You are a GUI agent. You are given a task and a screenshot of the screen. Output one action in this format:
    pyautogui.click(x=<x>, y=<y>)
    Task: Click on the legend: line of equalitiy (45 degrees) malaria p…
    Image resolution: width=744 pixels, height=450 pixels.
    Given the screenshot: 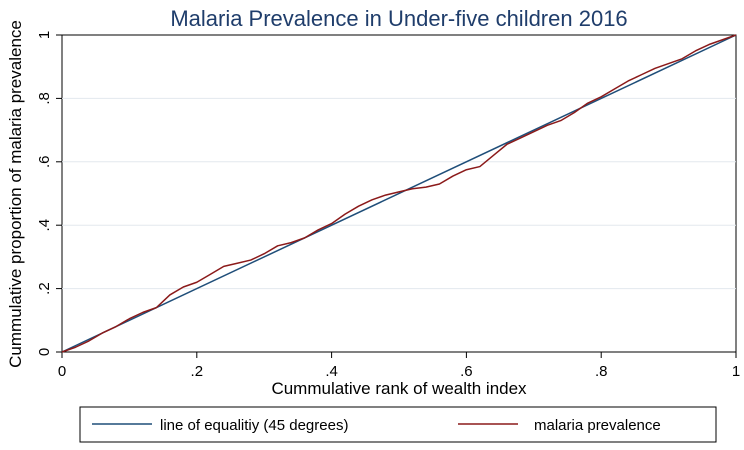 What is the action you would take?
    pyautogui.click(x=398, y=424)
    